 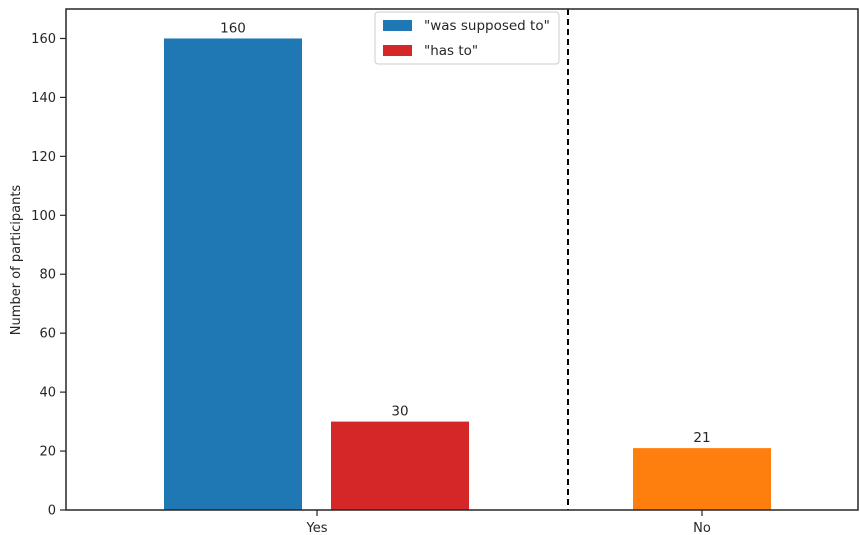 I want to click on y-tick-label: 140, so click(x=43, y=98).